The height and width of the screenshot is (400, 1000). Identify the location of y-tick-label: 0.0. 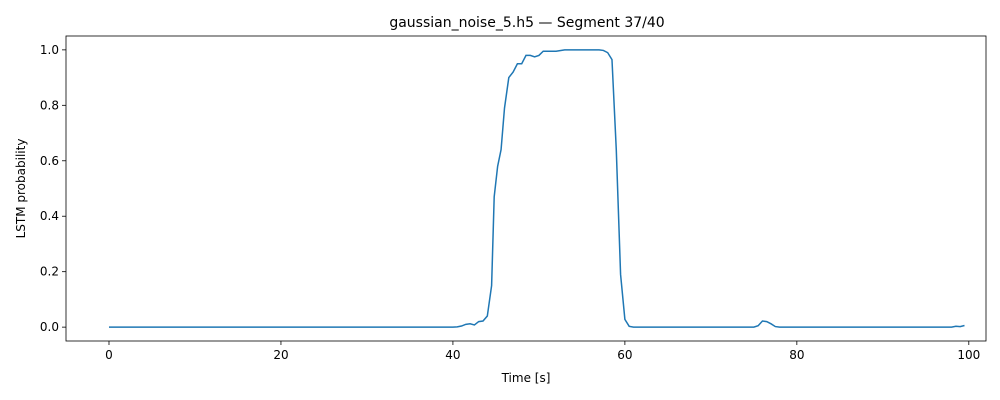
(49, 327).